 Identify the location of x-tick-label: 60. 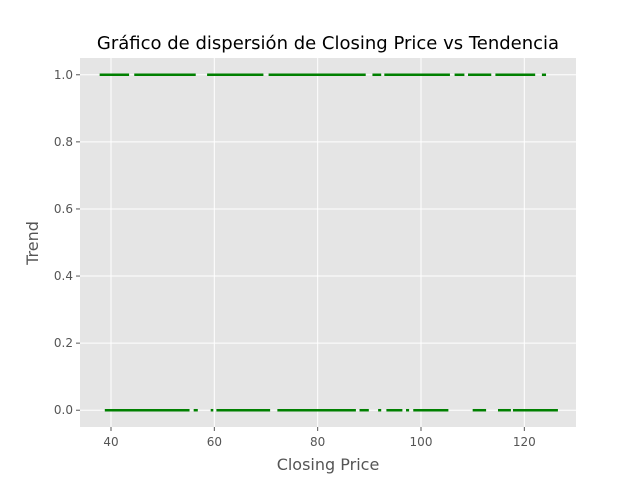
(214, 442).